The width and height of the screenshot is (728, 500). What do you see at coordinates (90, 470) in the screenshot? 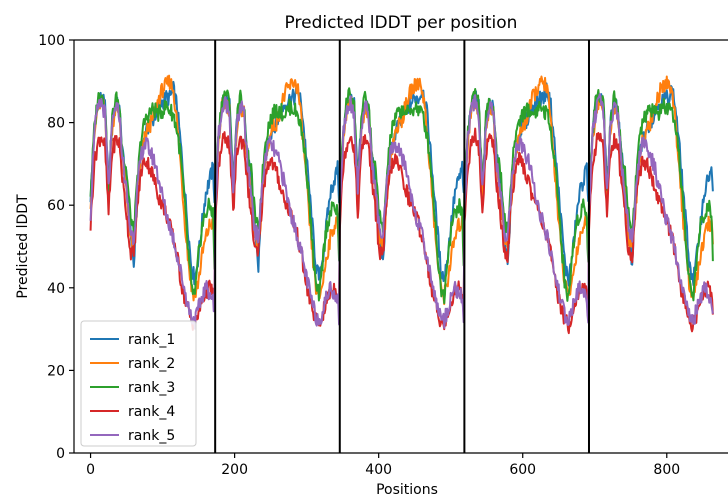
I see `x-tick-label: 0` at bounding box center [90, 470].